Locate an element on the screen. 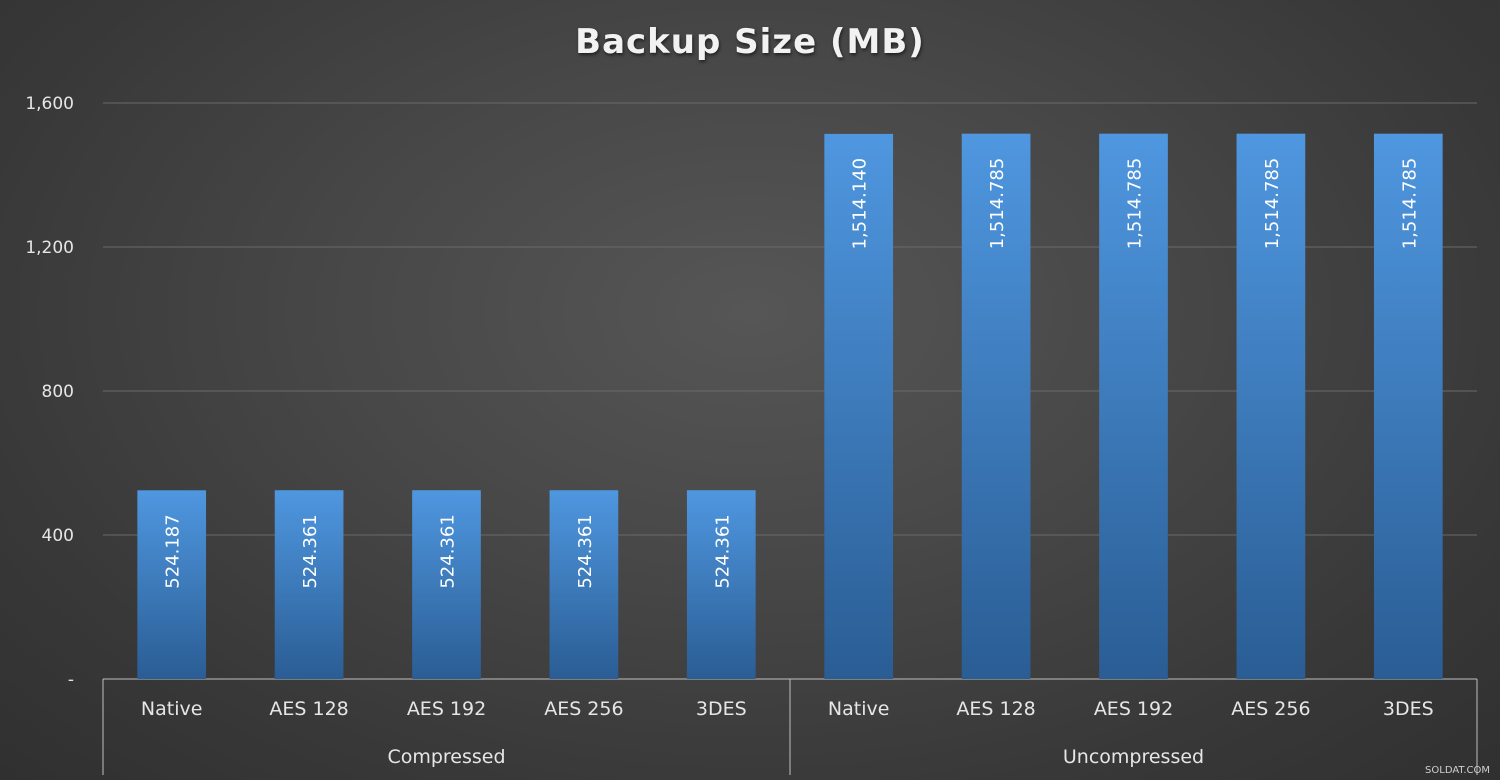  watermark-text: SOLDAT.COM is located at coordinates (1457, 770).